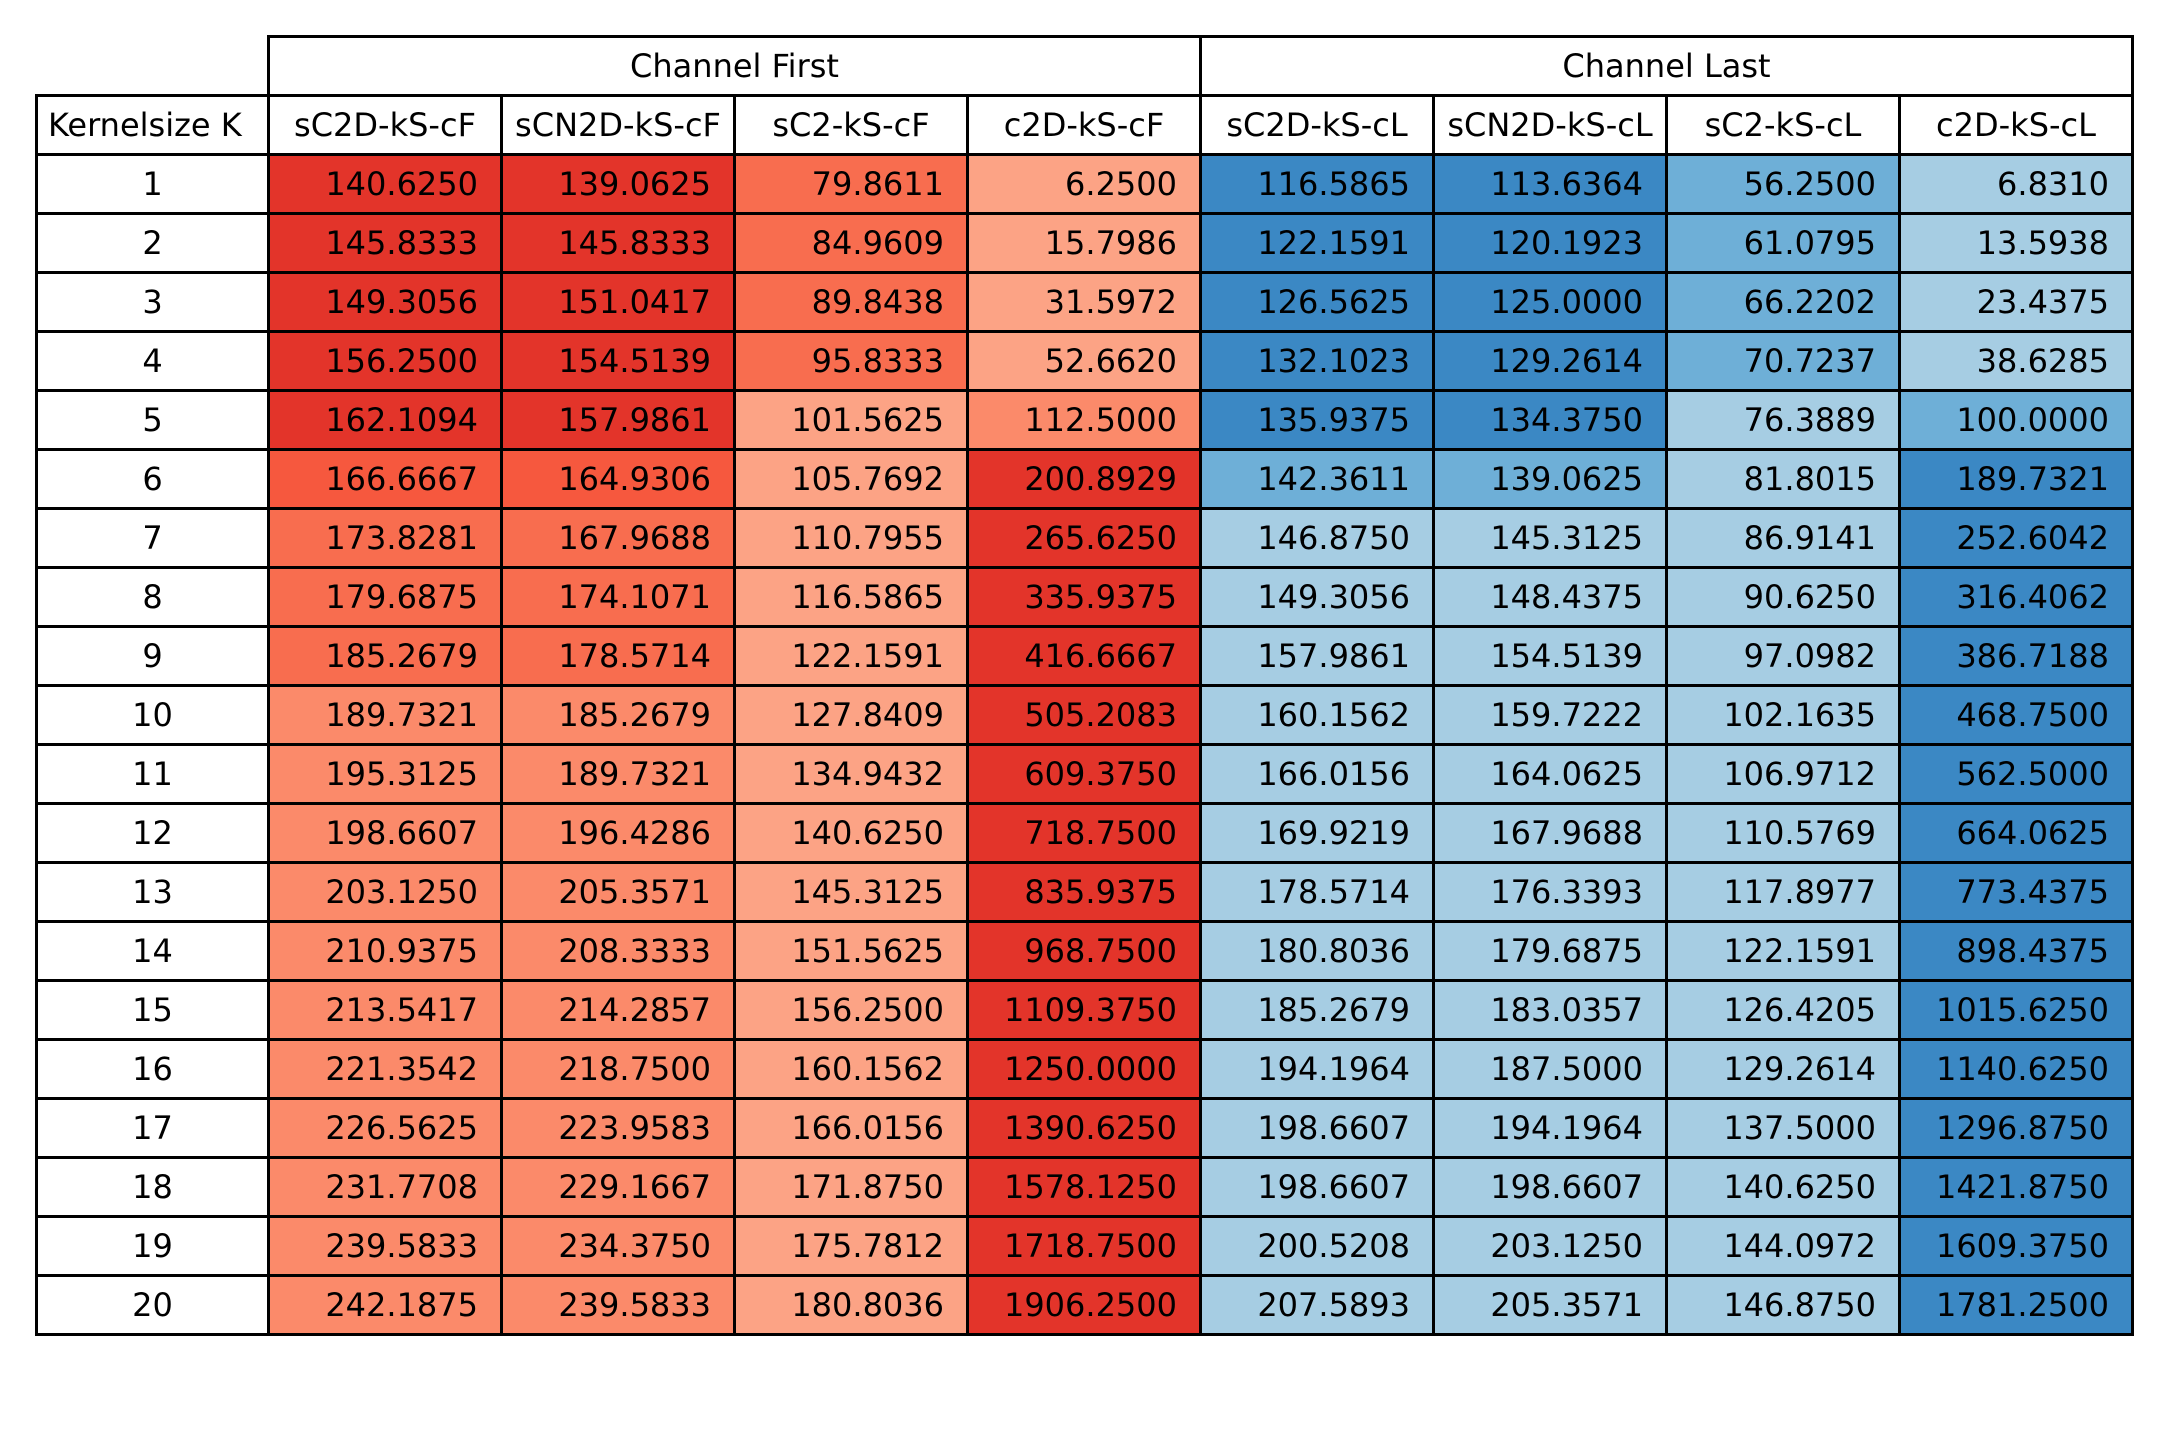 This screenshot has height=1440, width=2160. I want to click on value-cell: 84.9609, so click(851, 243).